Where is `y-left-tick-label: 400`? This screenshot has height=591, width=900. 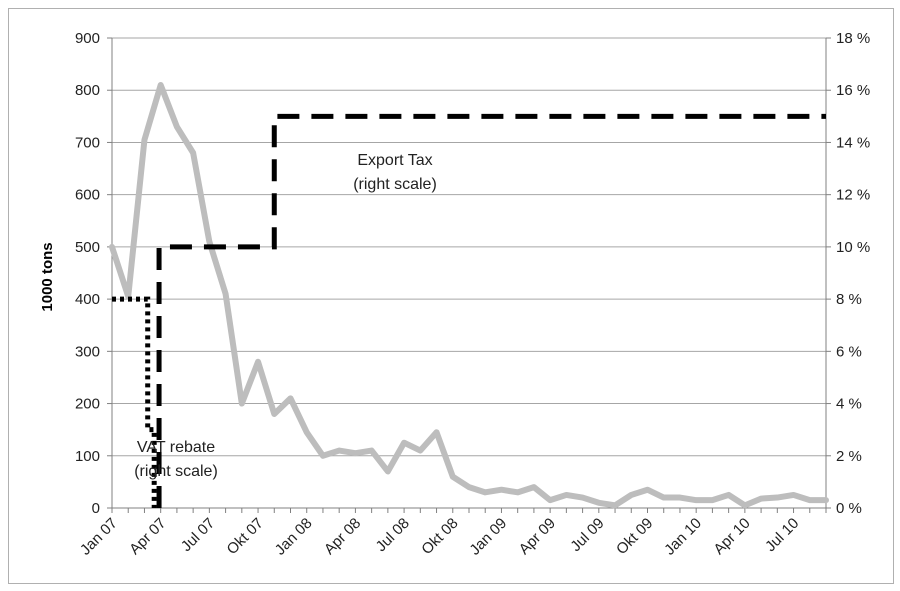 y-left-tick-label: 400 is located at coordinates (87, 299).